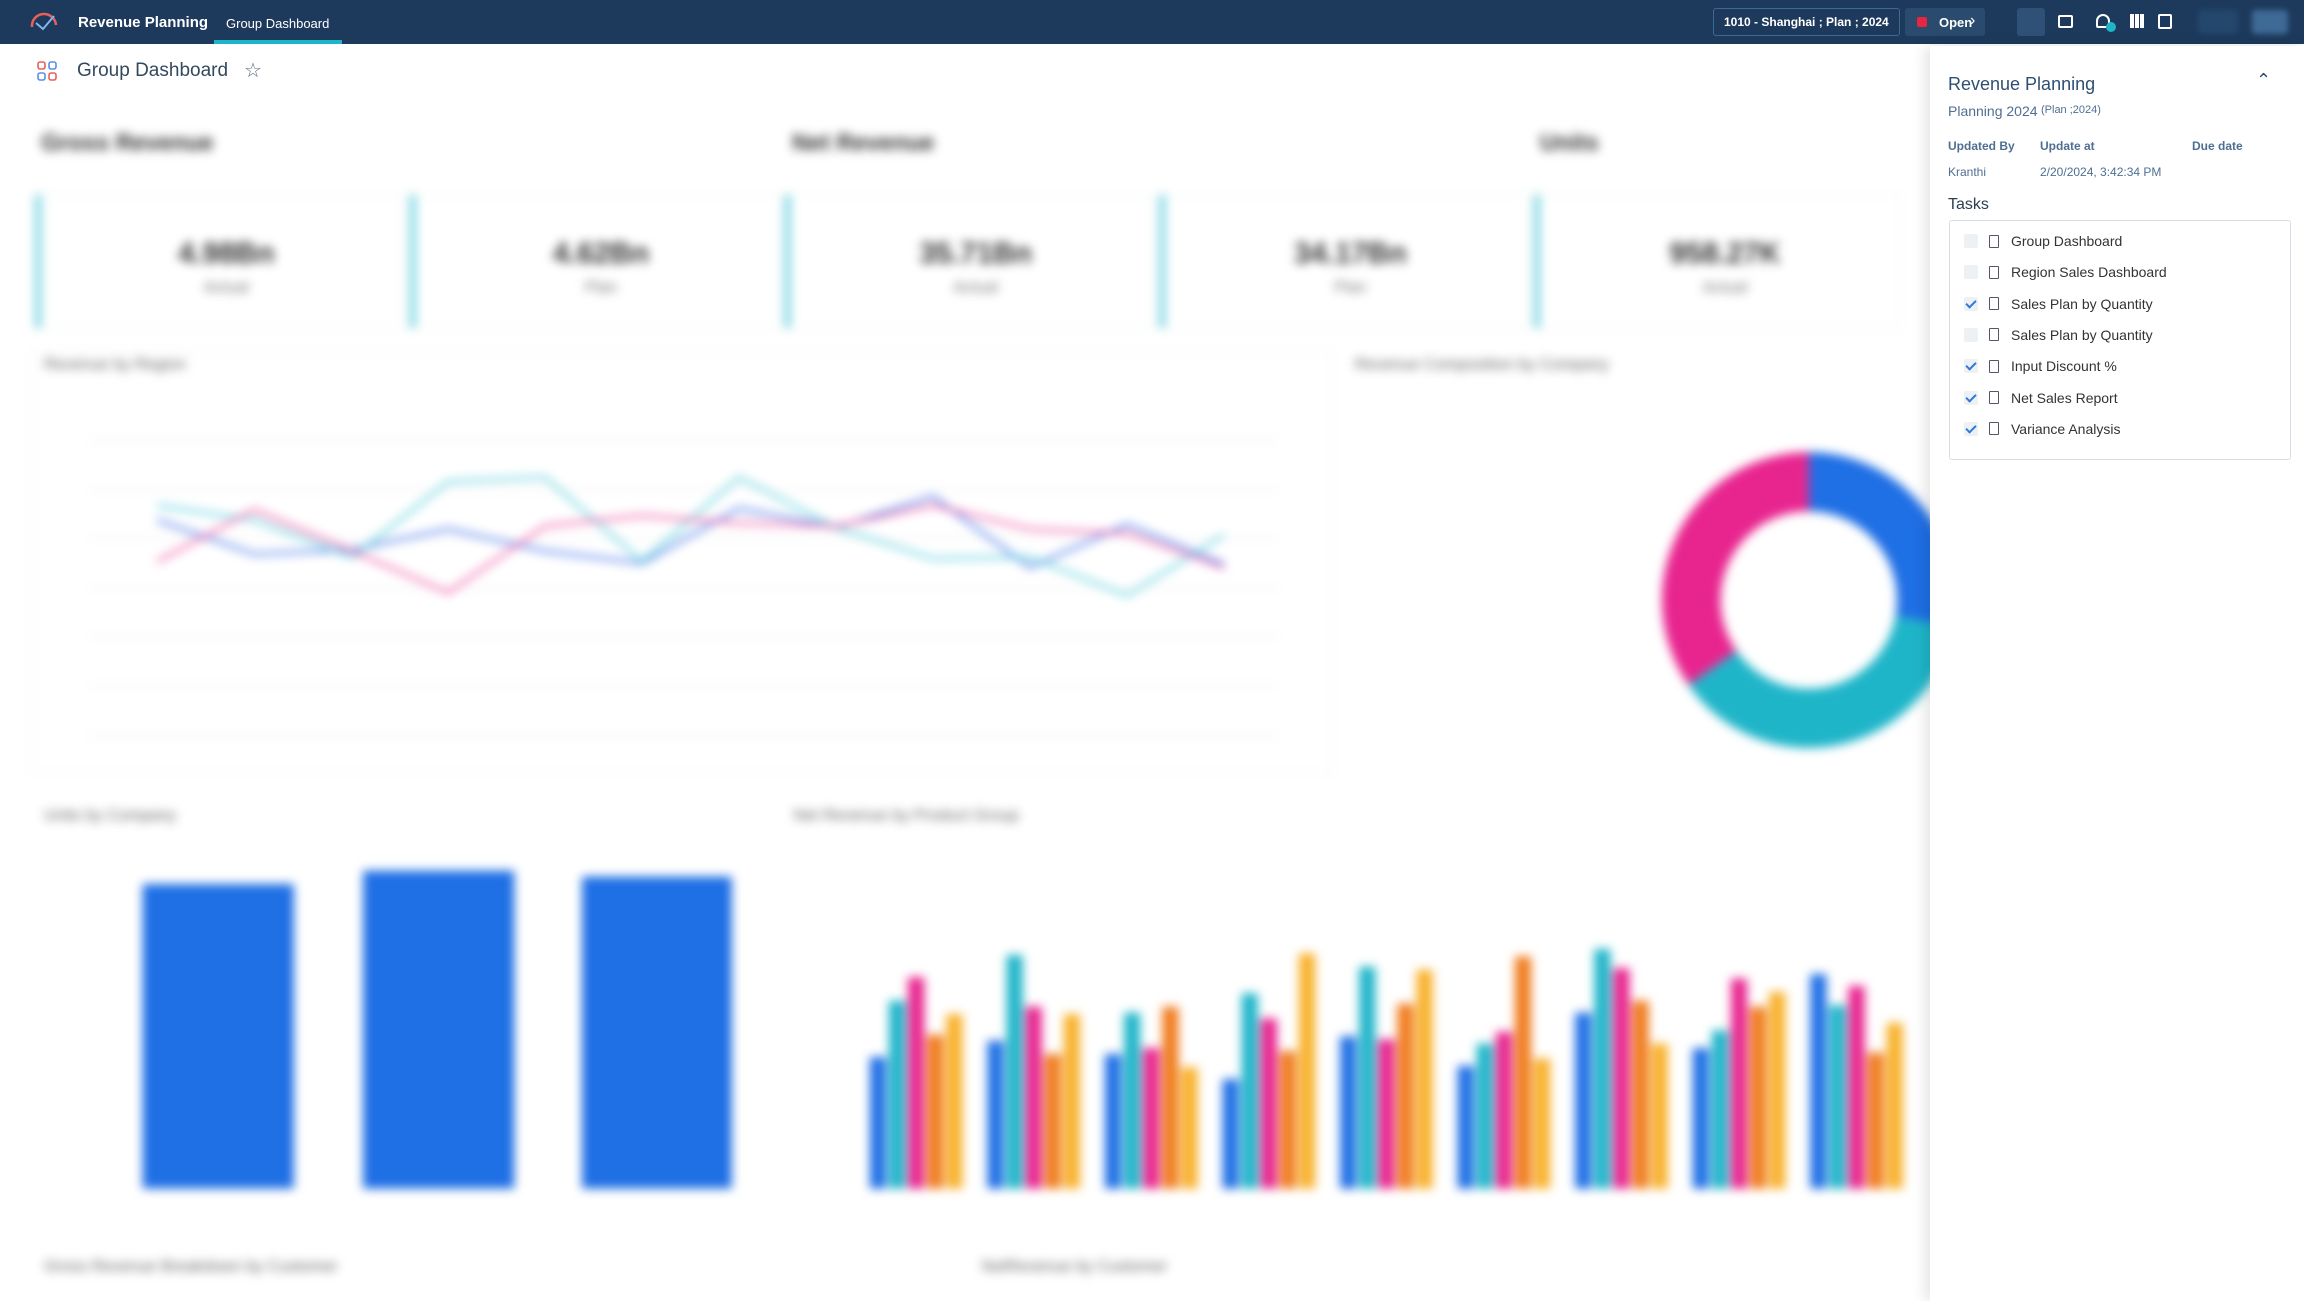  Describe the element at coordinates (2111, 27) in the screenshot. I see `notification-badge` at that location.